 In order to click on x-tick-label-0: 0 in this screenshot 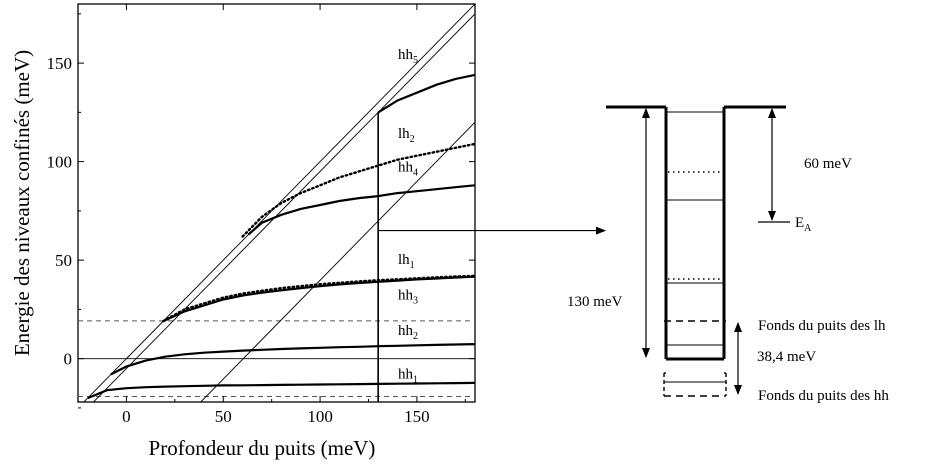, I will do `click(126, 416)`.